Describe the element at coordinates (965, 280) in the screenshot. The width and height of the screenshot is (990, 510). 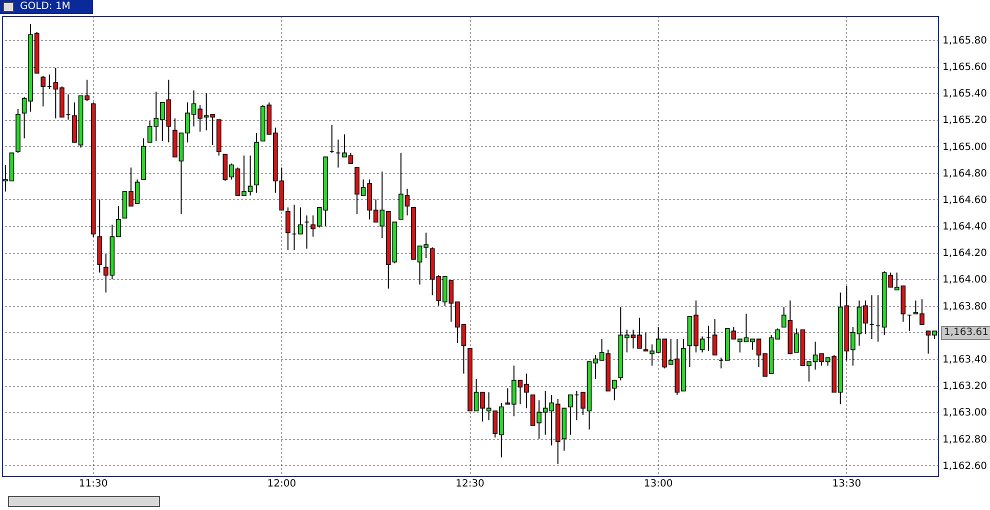
I see `y-tick-label: 1,164.00` at that location.